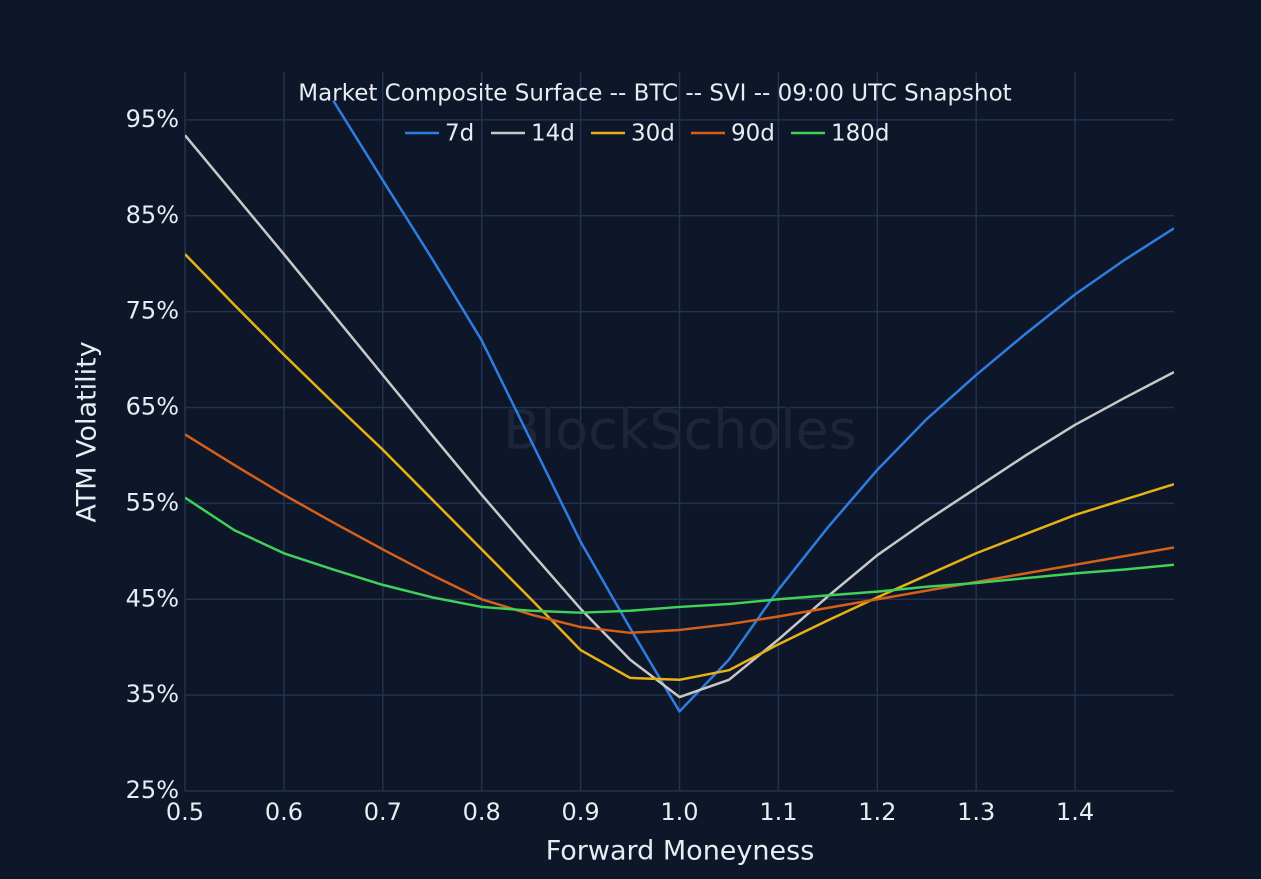 Image resolution: width=1261 pixels, height=879 pixels. What do you see at coordinates (877, 812) in the screenshot?
I see `x-tick-label: 1.2` at bounding box center [877, 812].